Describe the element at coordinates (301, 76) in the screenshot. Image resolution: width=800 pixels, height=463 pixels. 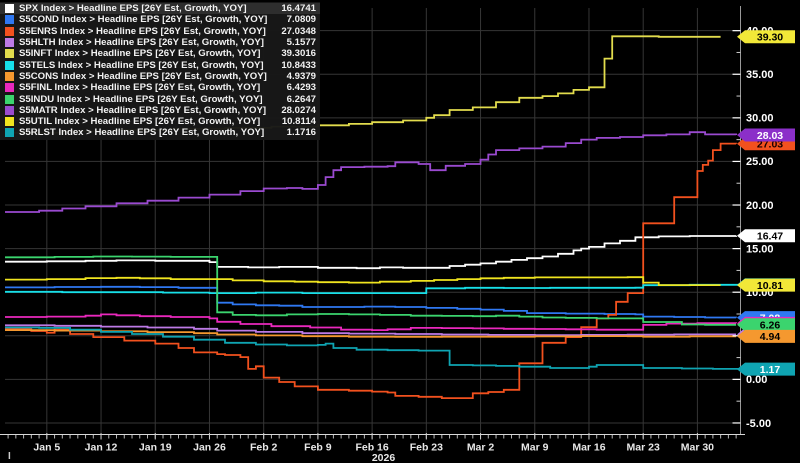
I see `legend-value: 4.9379` at that location.